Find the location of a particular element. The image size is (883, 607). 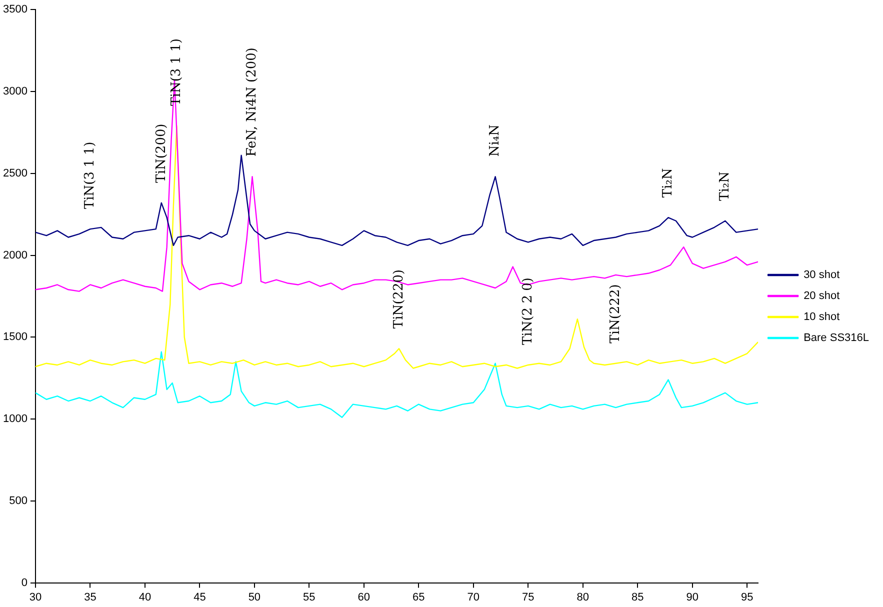

annotation: TiN(220) is located at coordinates (398, 299).